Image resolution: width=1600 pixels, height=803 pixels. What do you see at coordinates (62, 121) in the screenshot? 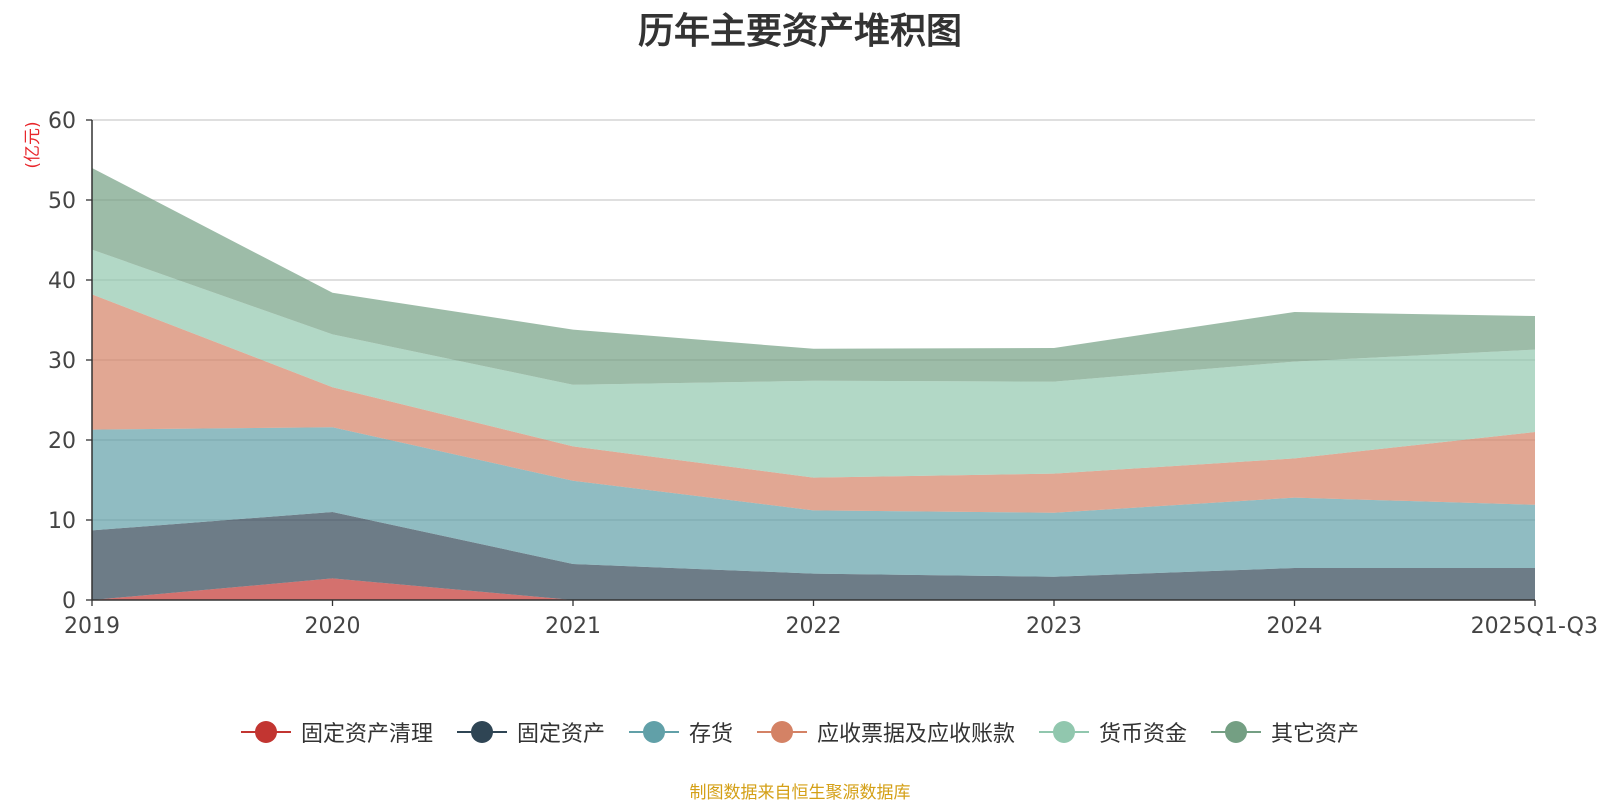
I see `y-tick-label: 60` at bounding box center [62, 121].